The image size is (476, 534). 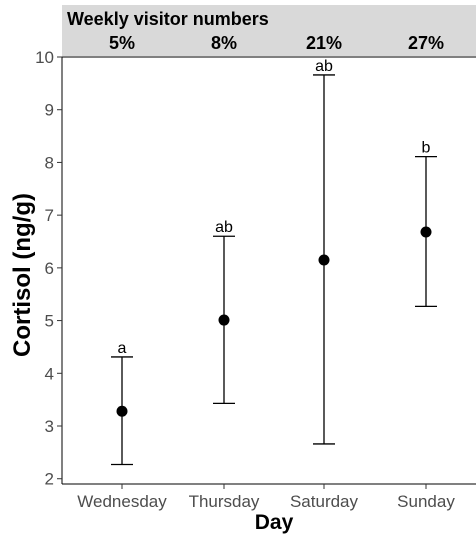 I want to click on strip-values: 5% 8% 21% 27%, so click(x=276, y=43).